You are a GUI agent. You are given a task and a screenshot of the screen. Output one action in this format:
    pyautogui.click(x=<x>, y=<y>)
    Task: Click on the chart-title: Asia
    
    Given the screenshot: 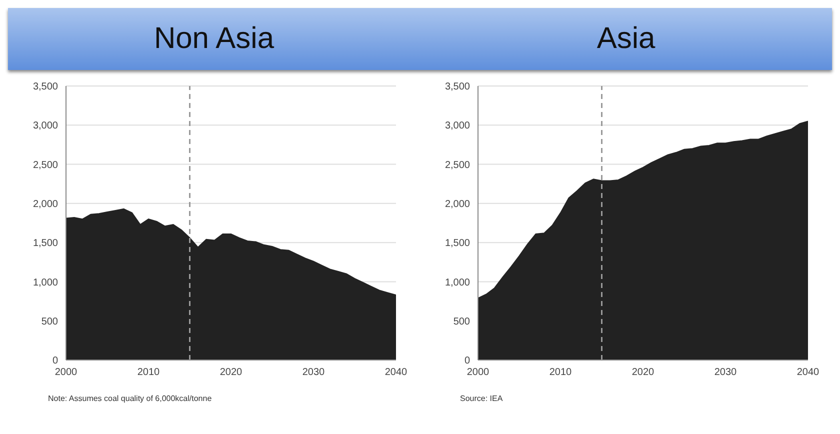 What is the action you would take?
    pyautogui.click(x=626, y=39)
    